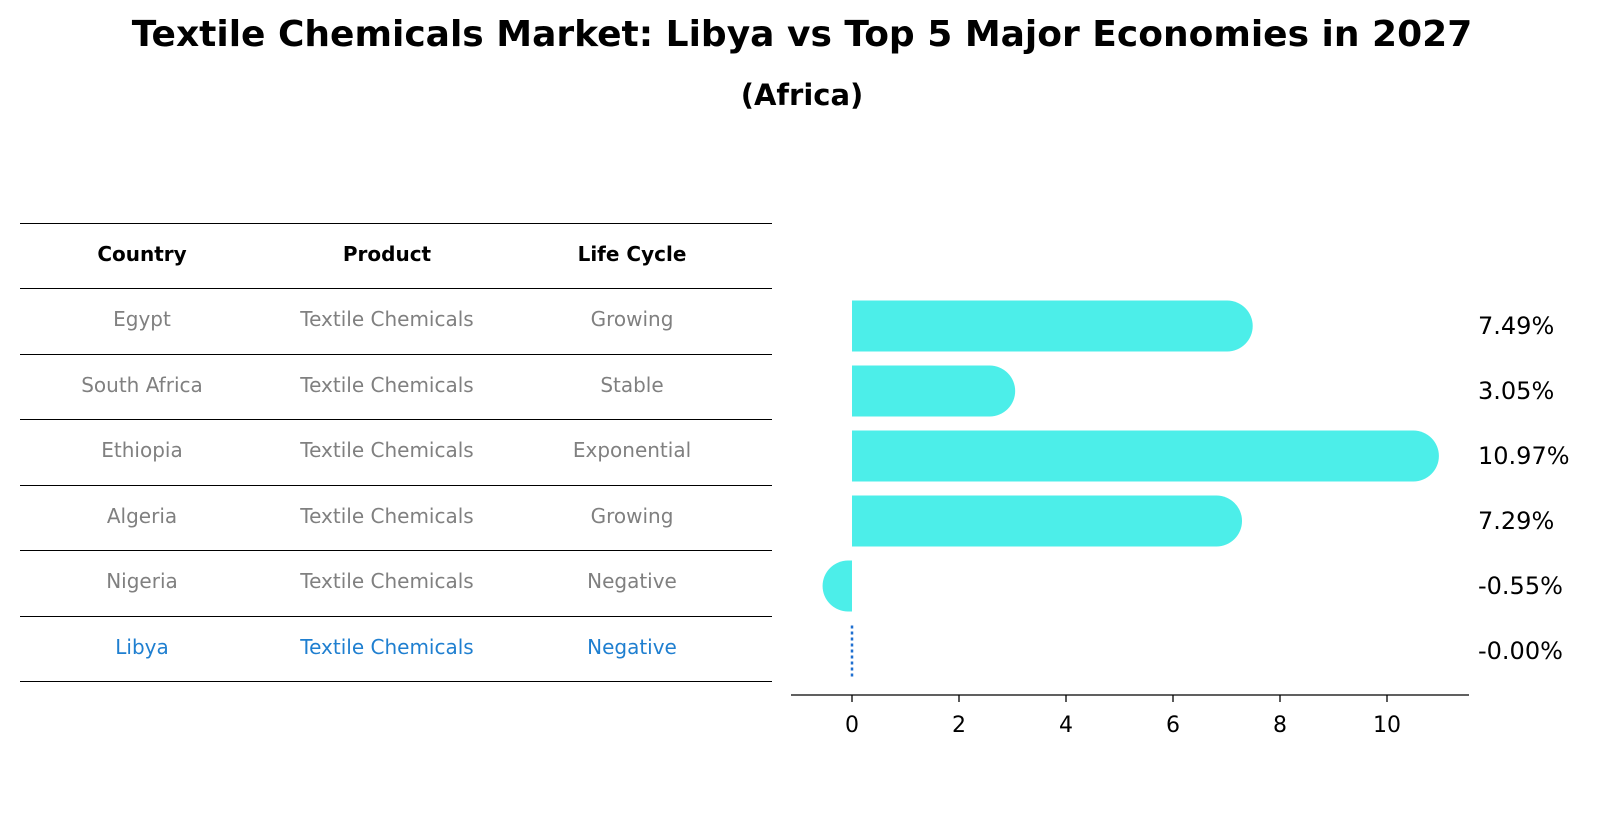  I want to click on x-tick-label: 0, so click(852, 725).